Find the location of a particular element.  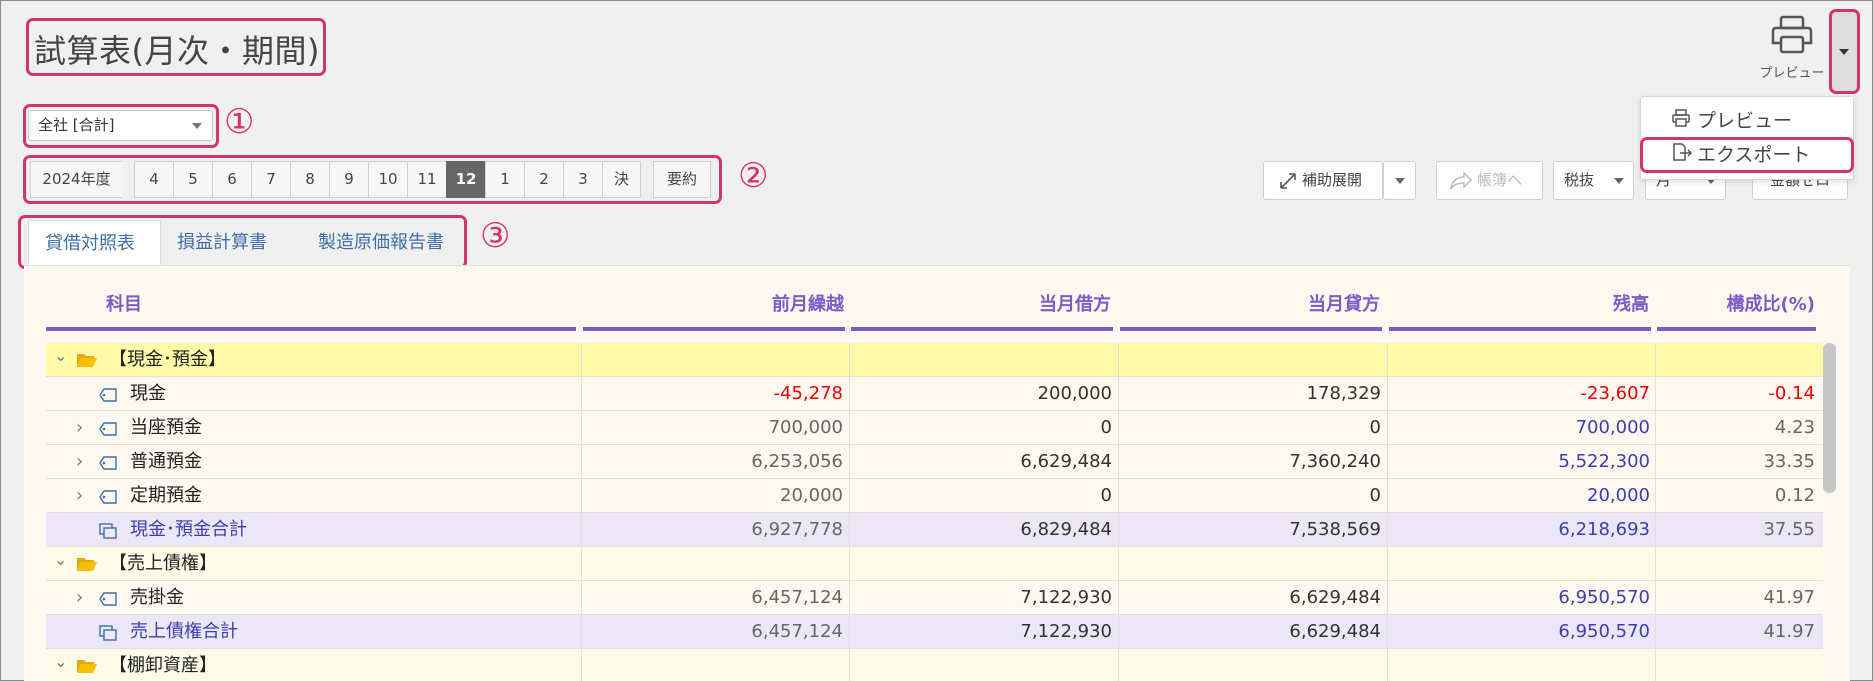

table-group-row: ⌄ 【現金･預金】 is located at coordinates (934, 360).